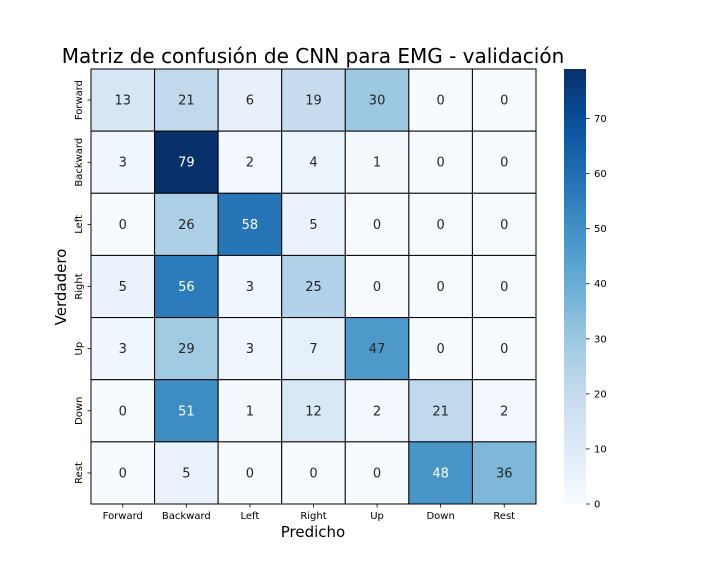 The height and width of the screenshot is (576, 720). I want to click on heatmap-cell-value: 13, so click(123, 101).